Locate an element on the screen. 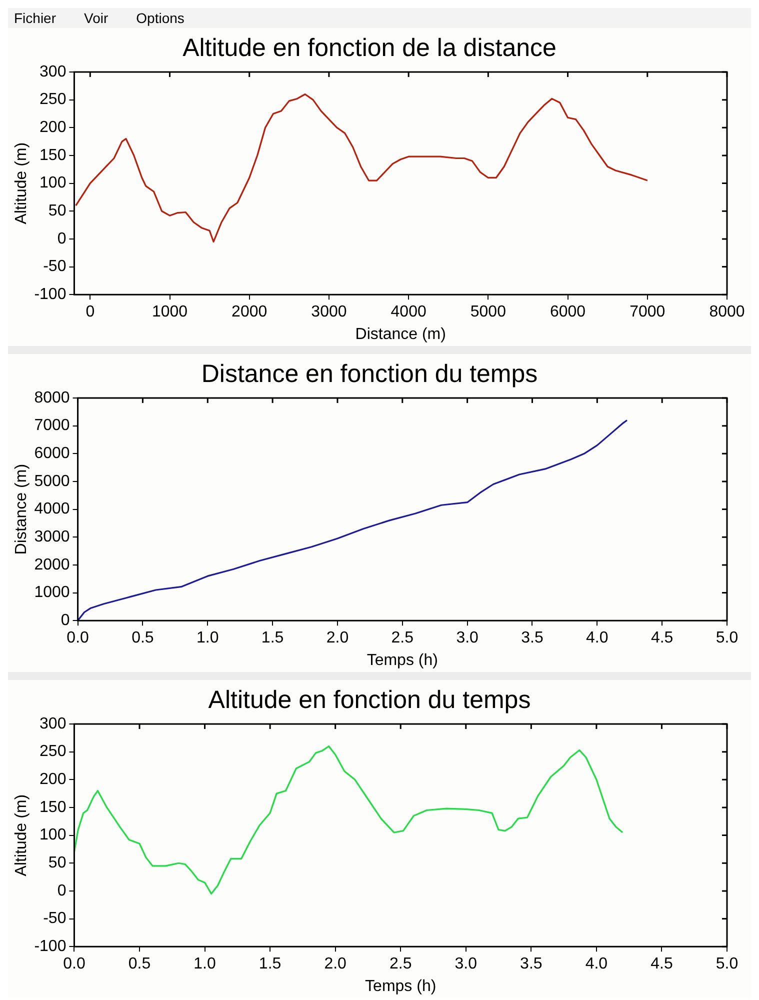 This screenshot has width=759, height=1000. y-tick-label: 2000 is located at coordinates (52, 565).